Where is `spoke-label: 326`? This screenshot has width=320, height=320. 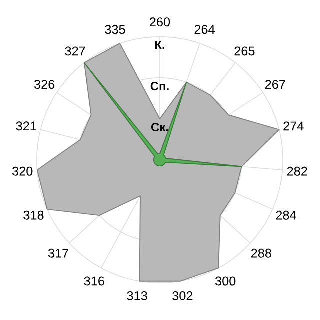
spoke-label: 326 is located at coordinates (44, 85).